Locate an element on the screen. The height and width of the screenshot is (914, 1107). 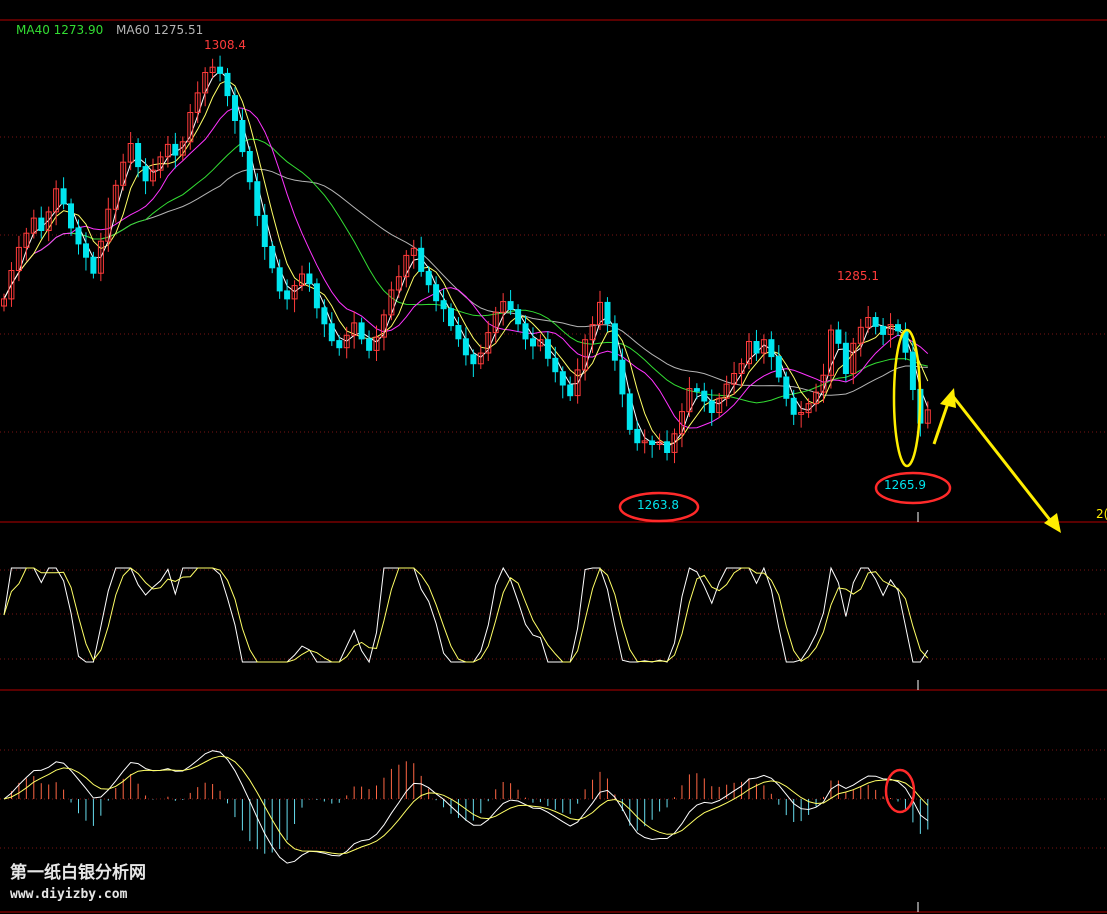
macd-dea-path is located at coordinates (466, 805).